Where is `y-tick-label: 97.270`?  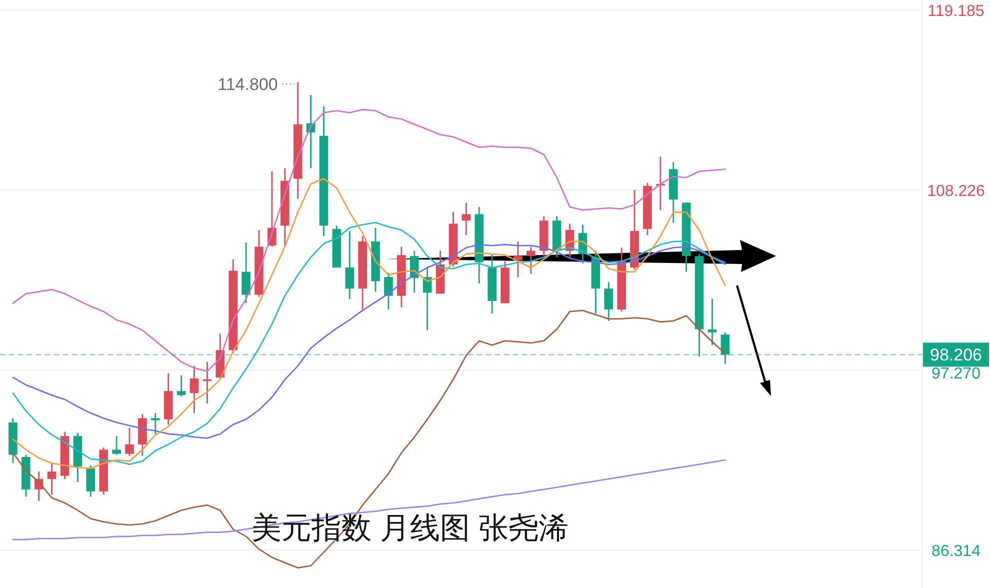
y-tick-label: 97.270 is located at coordinates (956, 374).